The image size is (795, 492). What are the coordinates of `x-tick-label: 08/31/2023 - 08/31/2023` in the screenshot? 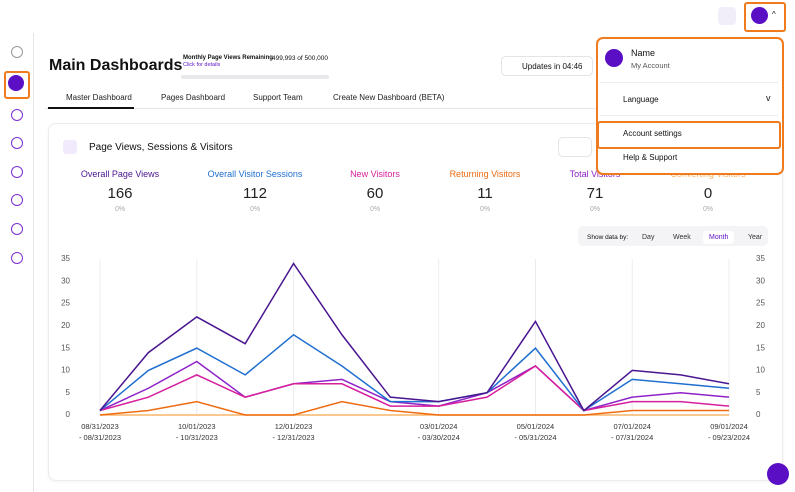 It's located at (100, 432).